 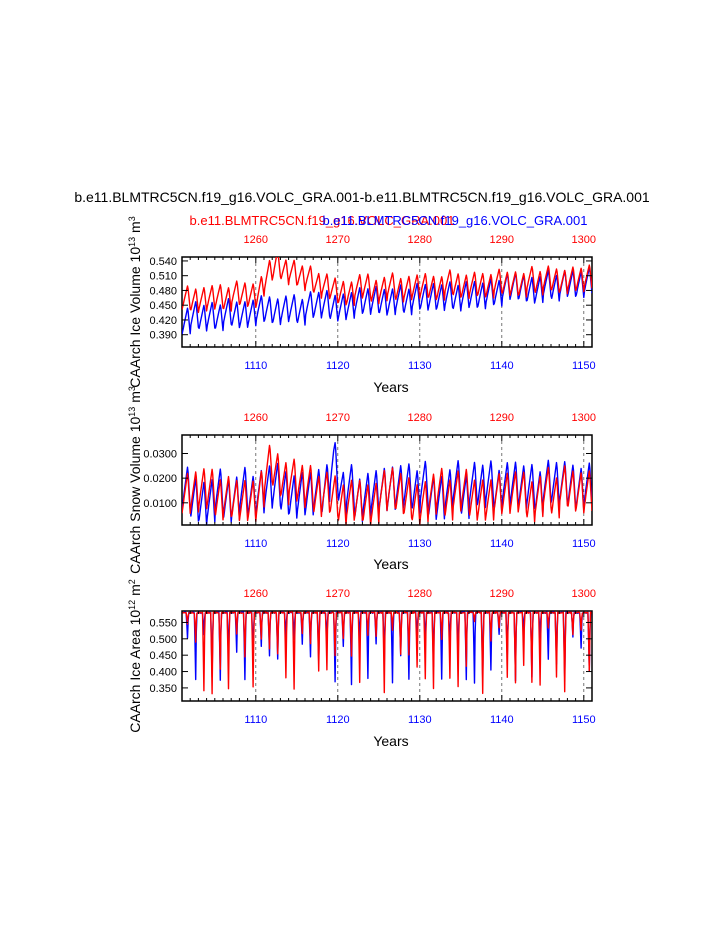 I want to click on ylabel-0-exp2: 3, so click(x=132, y=218).